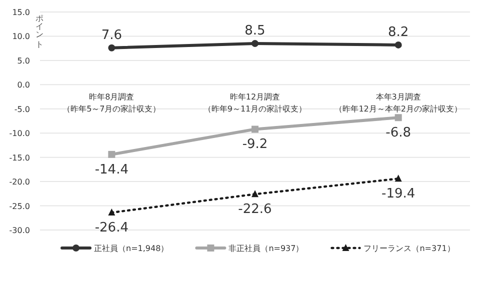 The width and height of the screenshot is (477, 283). I want to click on data-label: 8.2, so click(398, 32).